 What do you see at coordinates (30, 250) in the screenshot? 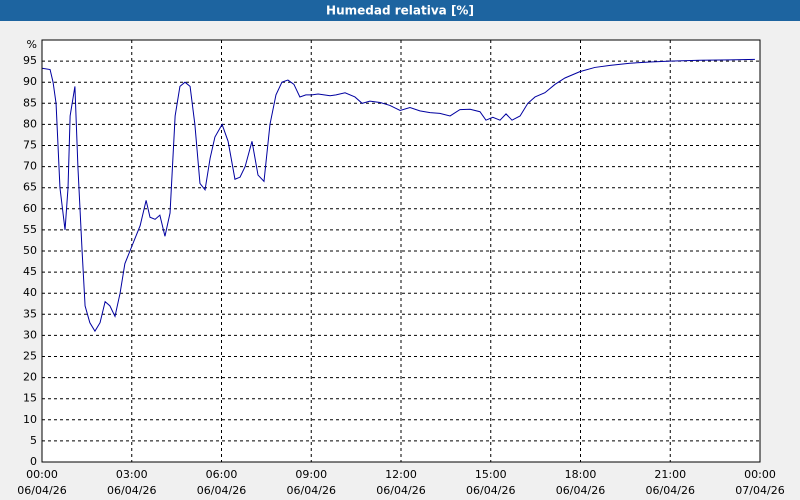
I see `y-tick-label: 50` at bounding box center [30, 250].